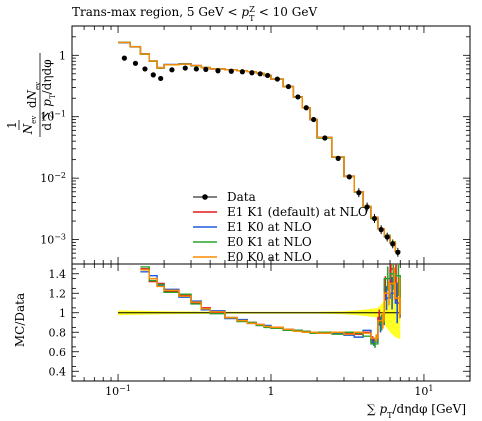 Image resolution: width=482 pixels, height=421 pixels. What do you see at coordinates (12, 125) in the screenshot?
I see `svg-text: 1` at bounding box center [12, 125].